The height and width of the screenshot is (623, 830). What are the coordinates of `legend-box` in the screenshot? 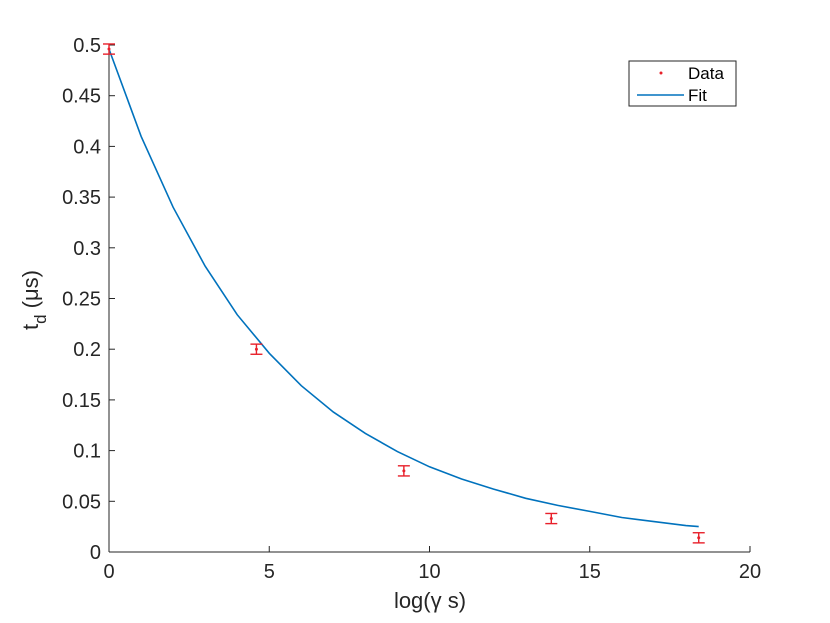 It's located at (682, 83).